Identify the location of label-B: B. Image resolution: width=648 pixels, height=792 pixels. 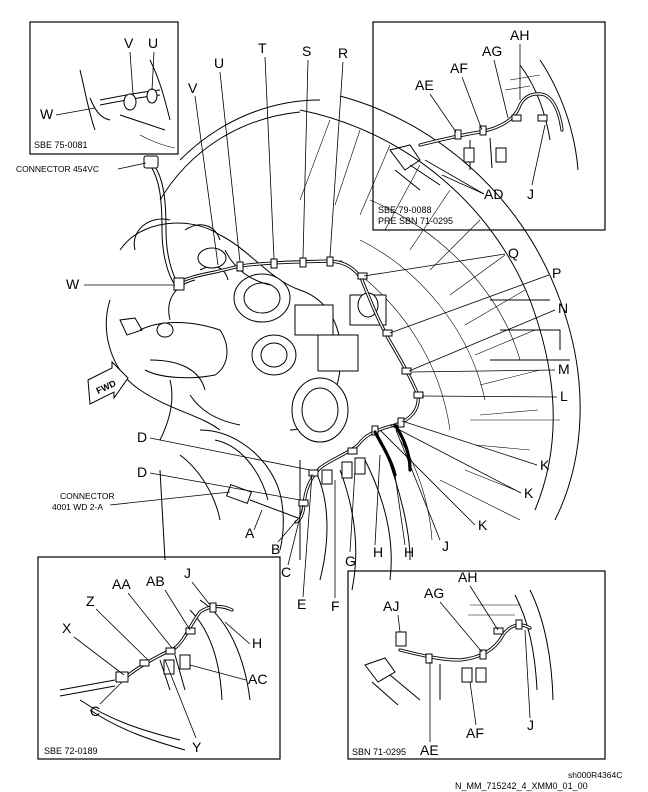
(275, 549).